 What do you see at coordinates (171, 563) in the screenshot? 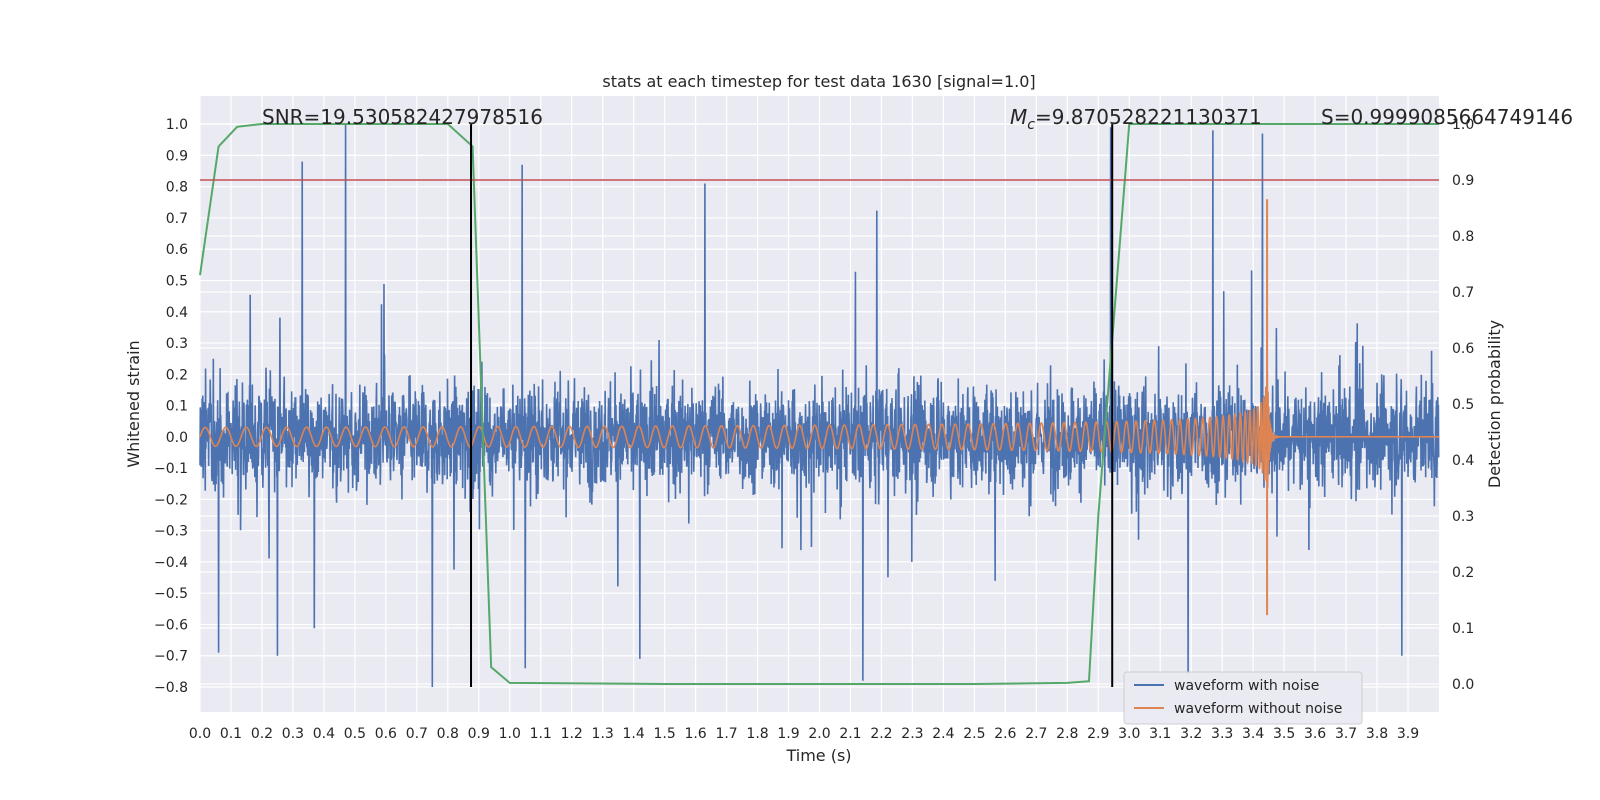
I see `y-tick-label: −0.4` at bounding box center [171, 563].